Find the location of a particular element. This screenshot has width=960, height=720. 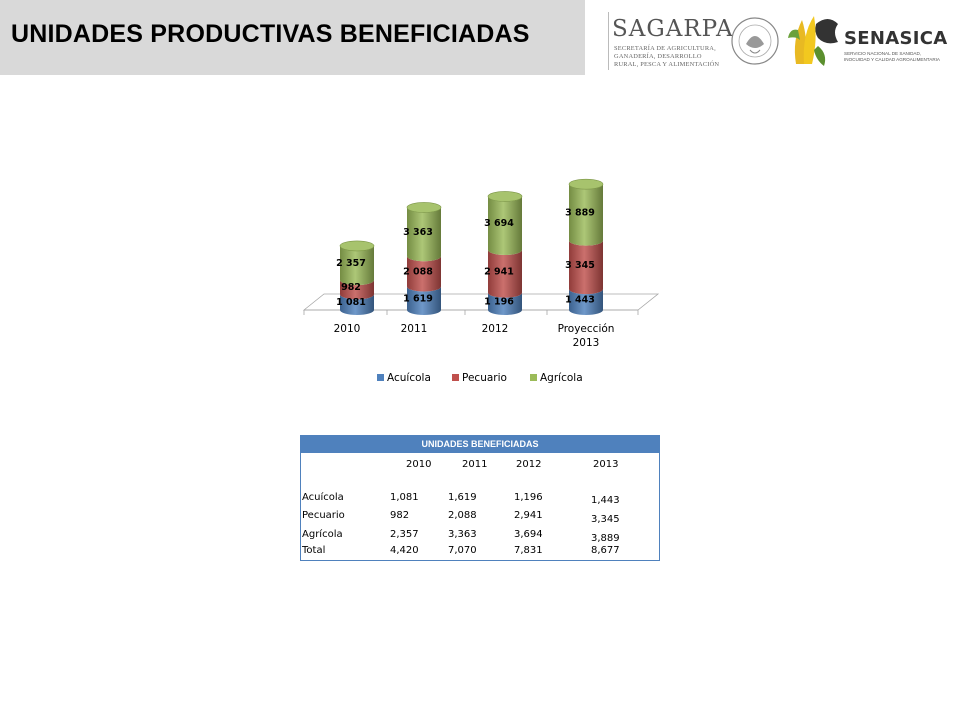

category-label: Proyección 2013 is located at coordinates (586, 336).